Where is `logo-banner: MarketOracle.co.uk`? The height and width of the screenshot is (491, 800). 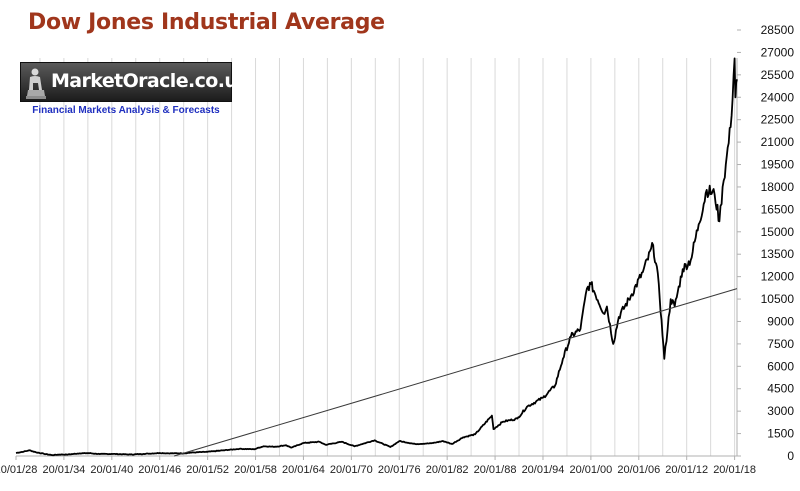
logo-banner: MarketOracle.co.uk is located at coordinates (135, 82).